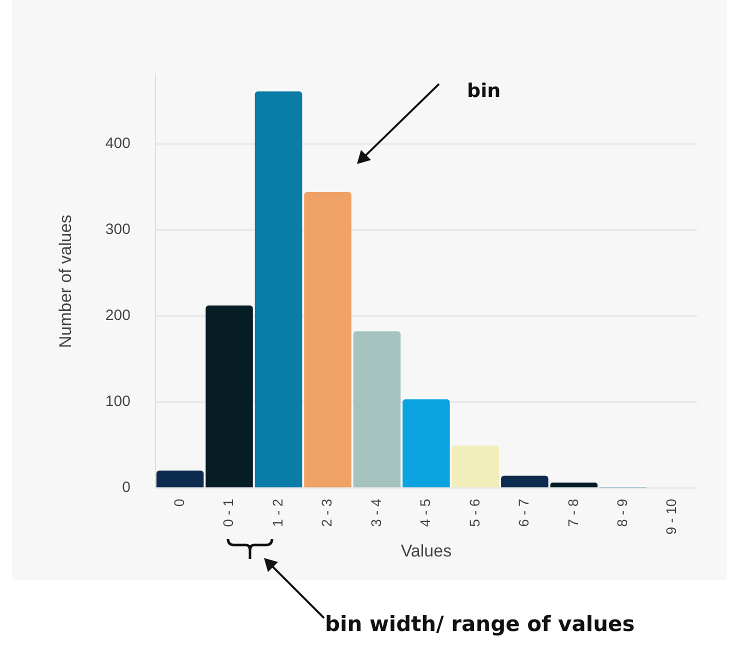 The image size is (747, 662). What do you see at coordinates (117, 401) in the screenshot?
I see `y-tick-label: 100` at bounding box center [117, 401].